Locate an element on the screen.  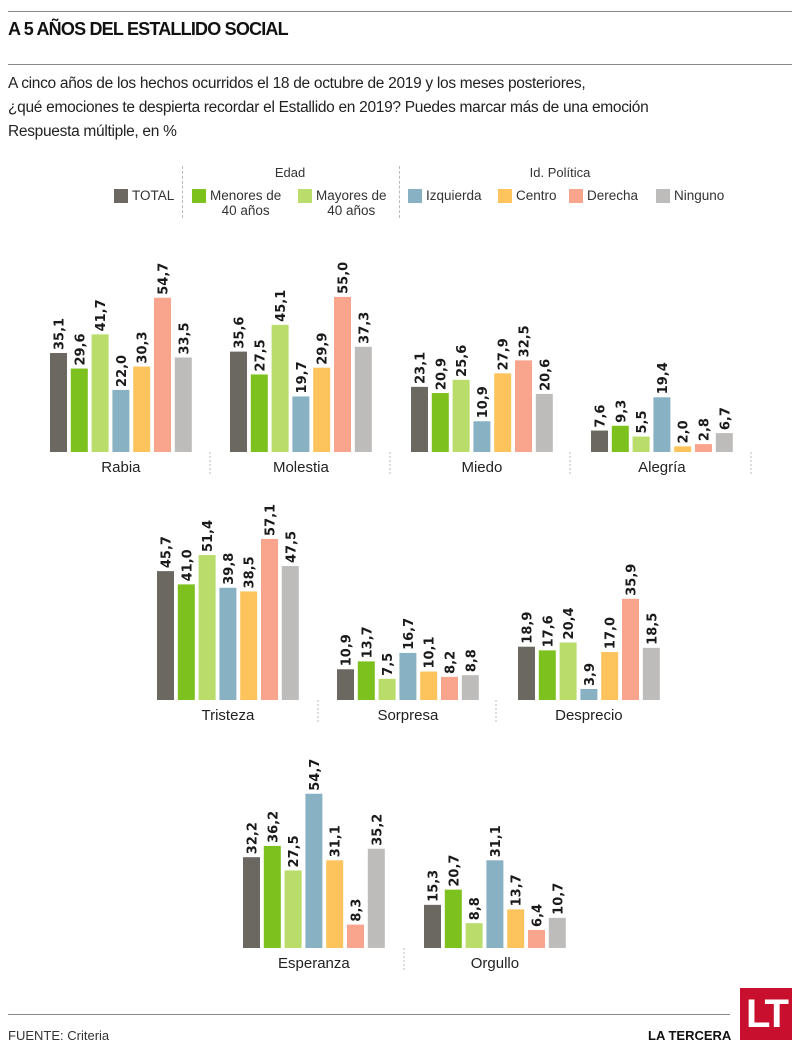
bar-group-sorpresa: 10,9 13,7 7,5 16,7 10,1 8,2 8,8 Sorpresa is located at coordinates (417, 671).